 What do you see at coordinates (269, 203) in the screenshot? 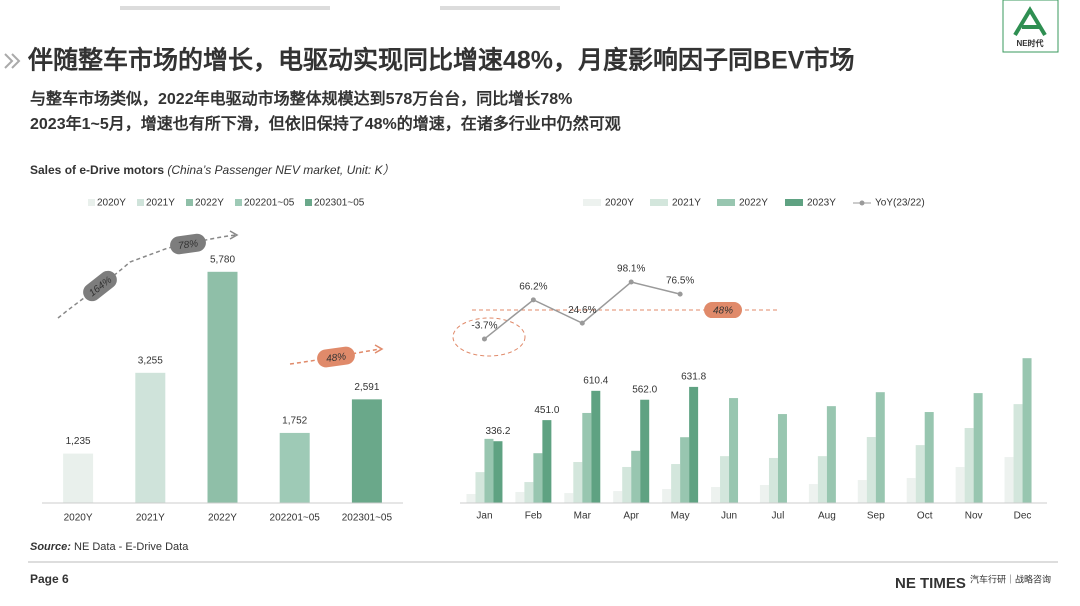
I see `legend-label: 202201~05` at bounding box center [269, 203].